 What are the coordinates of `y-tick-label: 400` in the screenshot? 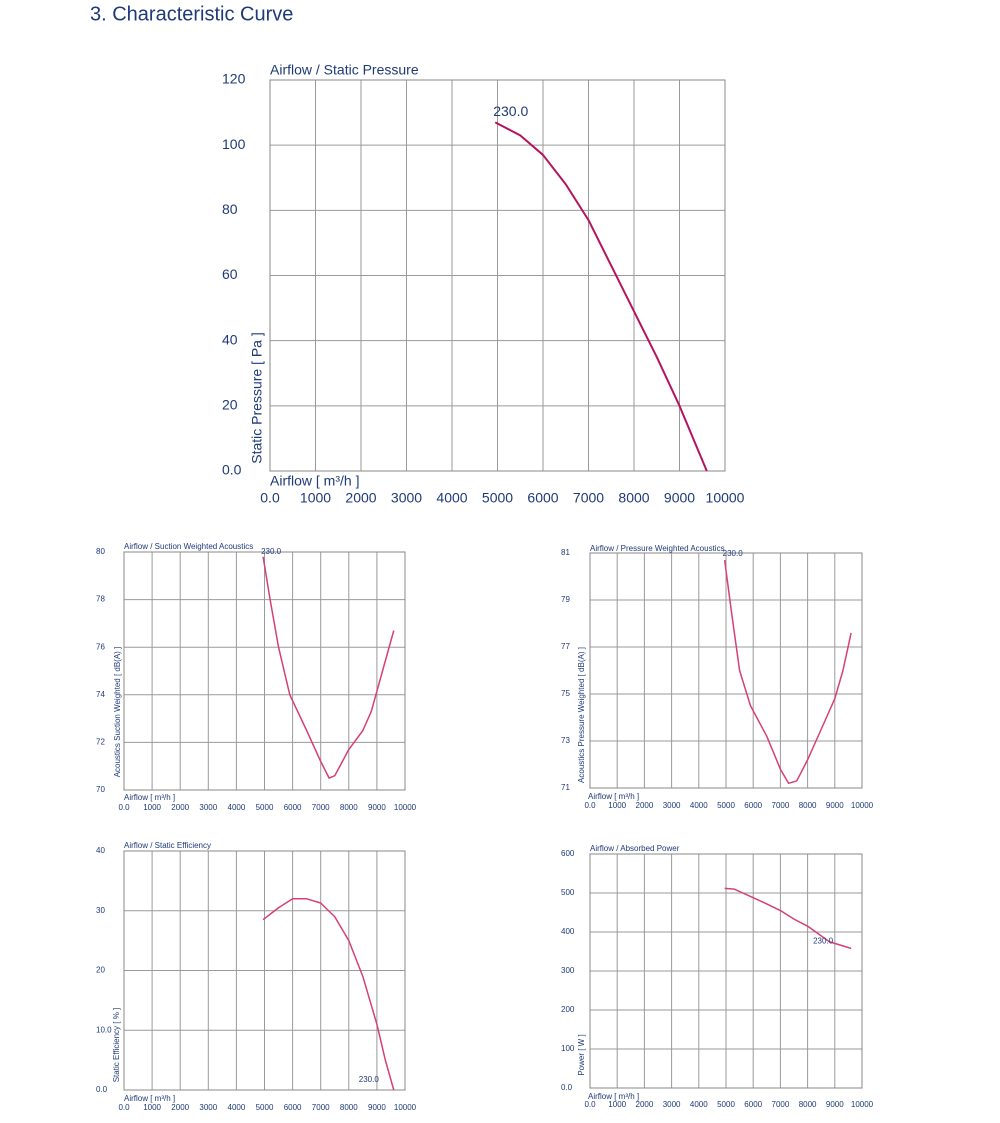 It's located at (568, 931).